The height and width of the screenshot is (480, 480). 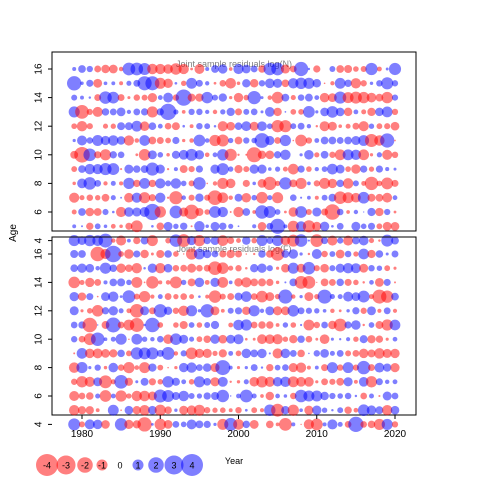 What do you see at coordinates (39, 98) in the screenshot?
I see `y-tick-label: 14` at bounding box center [39, 98].